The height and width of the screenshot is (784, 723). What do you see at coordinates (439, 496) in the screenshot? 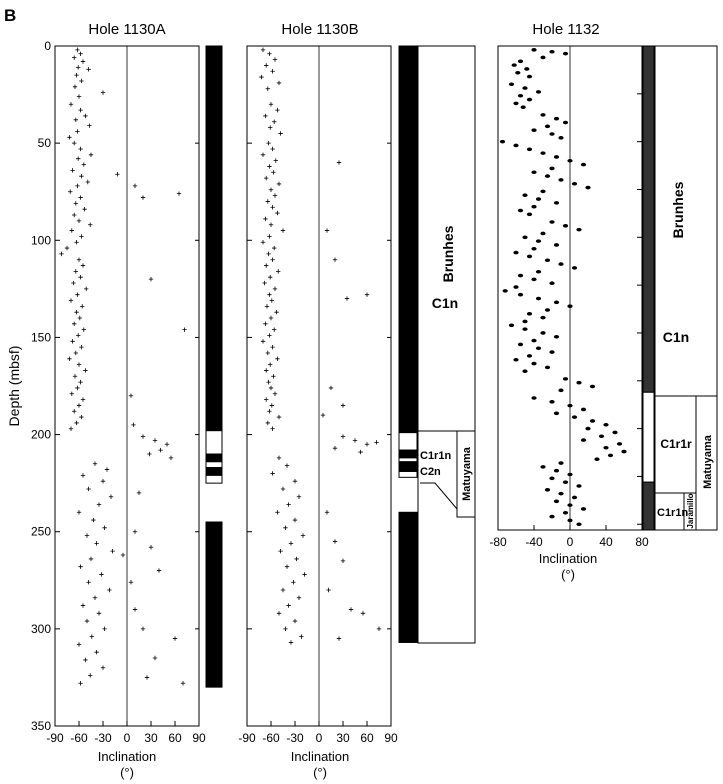
I see `chron-connector` at bounding box center [439, 496].